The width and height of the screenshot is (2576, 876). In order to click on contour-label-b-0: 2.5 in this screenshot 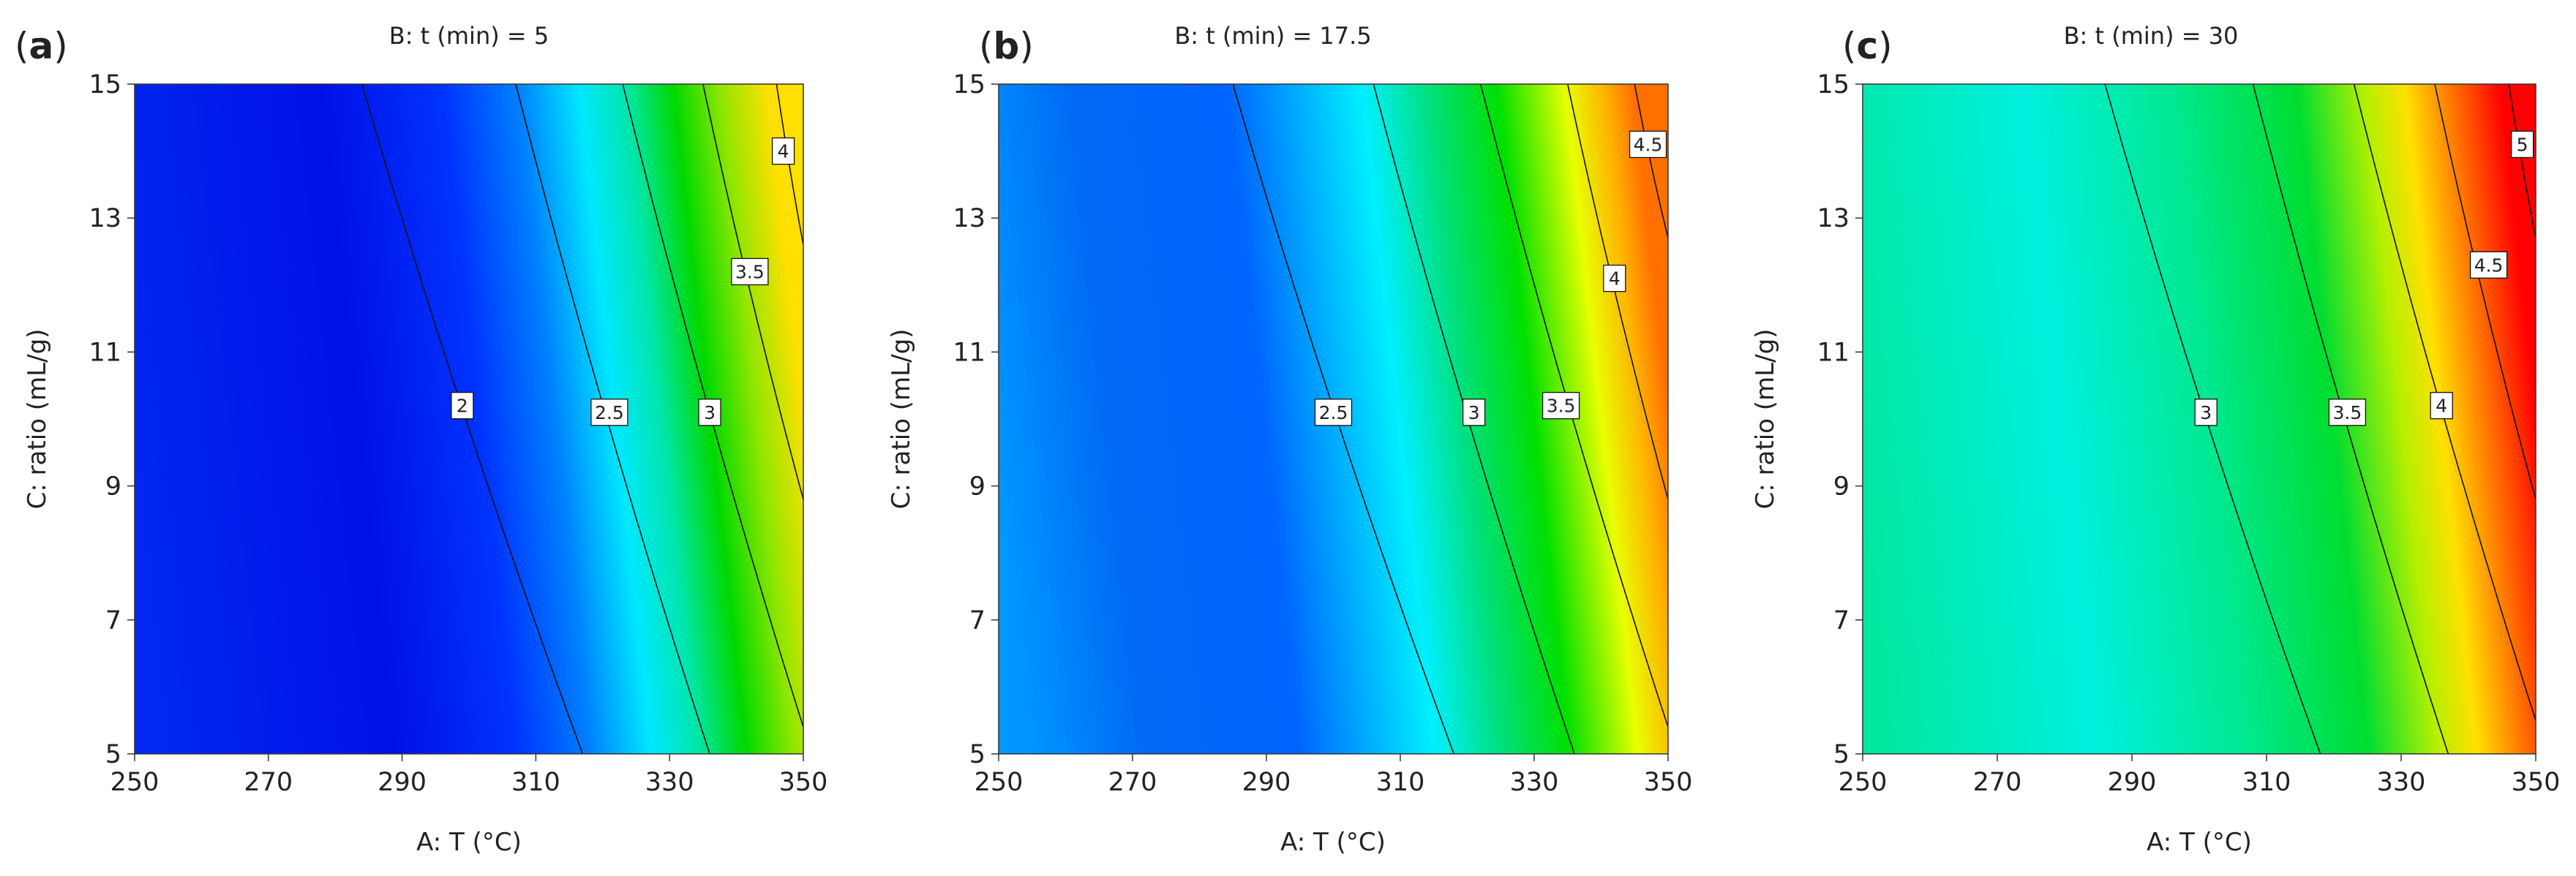, I will do `click(1333, 412)`.